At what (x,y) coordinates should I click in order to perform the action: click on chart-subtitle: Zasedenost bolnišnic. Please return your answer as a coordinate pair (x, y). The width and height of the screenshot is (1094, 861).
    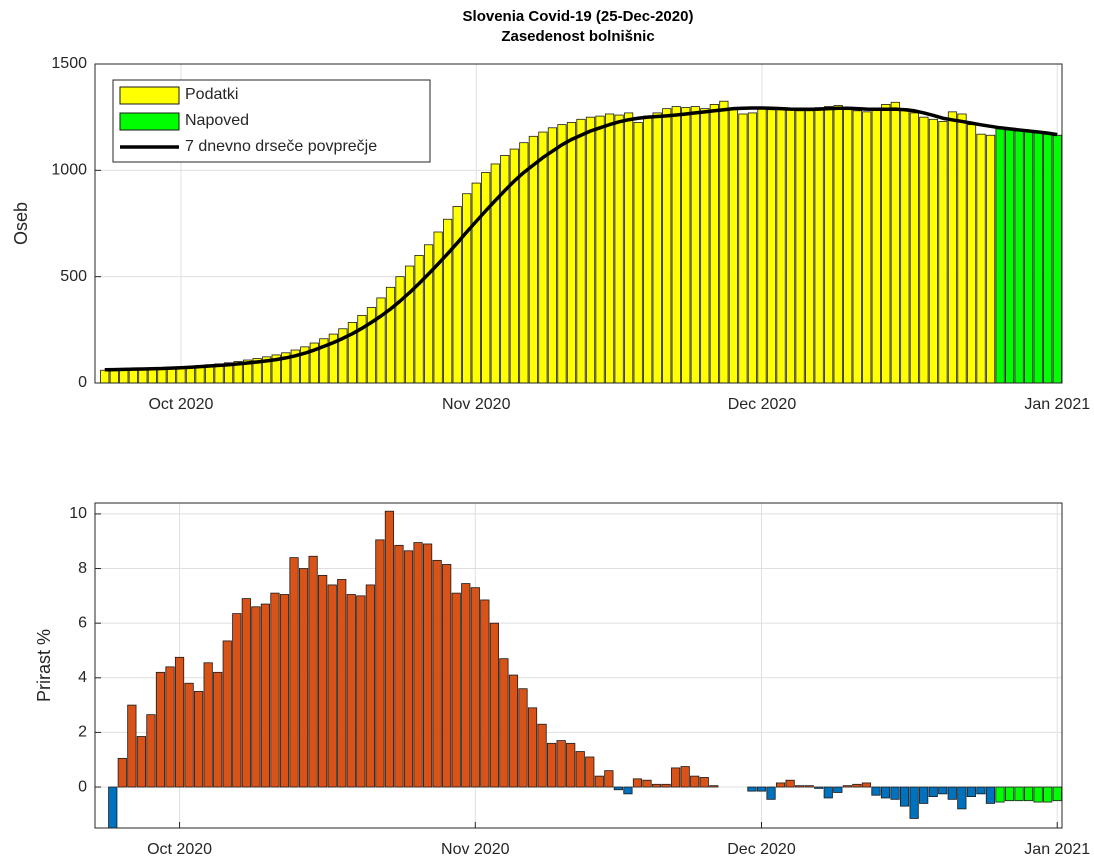
    Looking at the image, I should click on (577, 36).